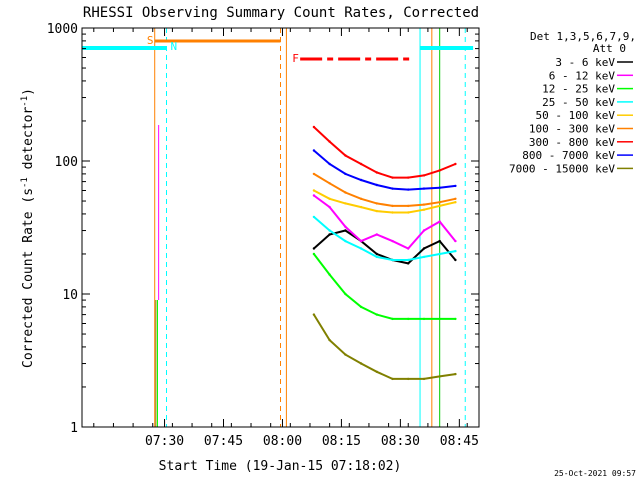  I want to click on x-tick-label: 08:00, so click(282, 441).